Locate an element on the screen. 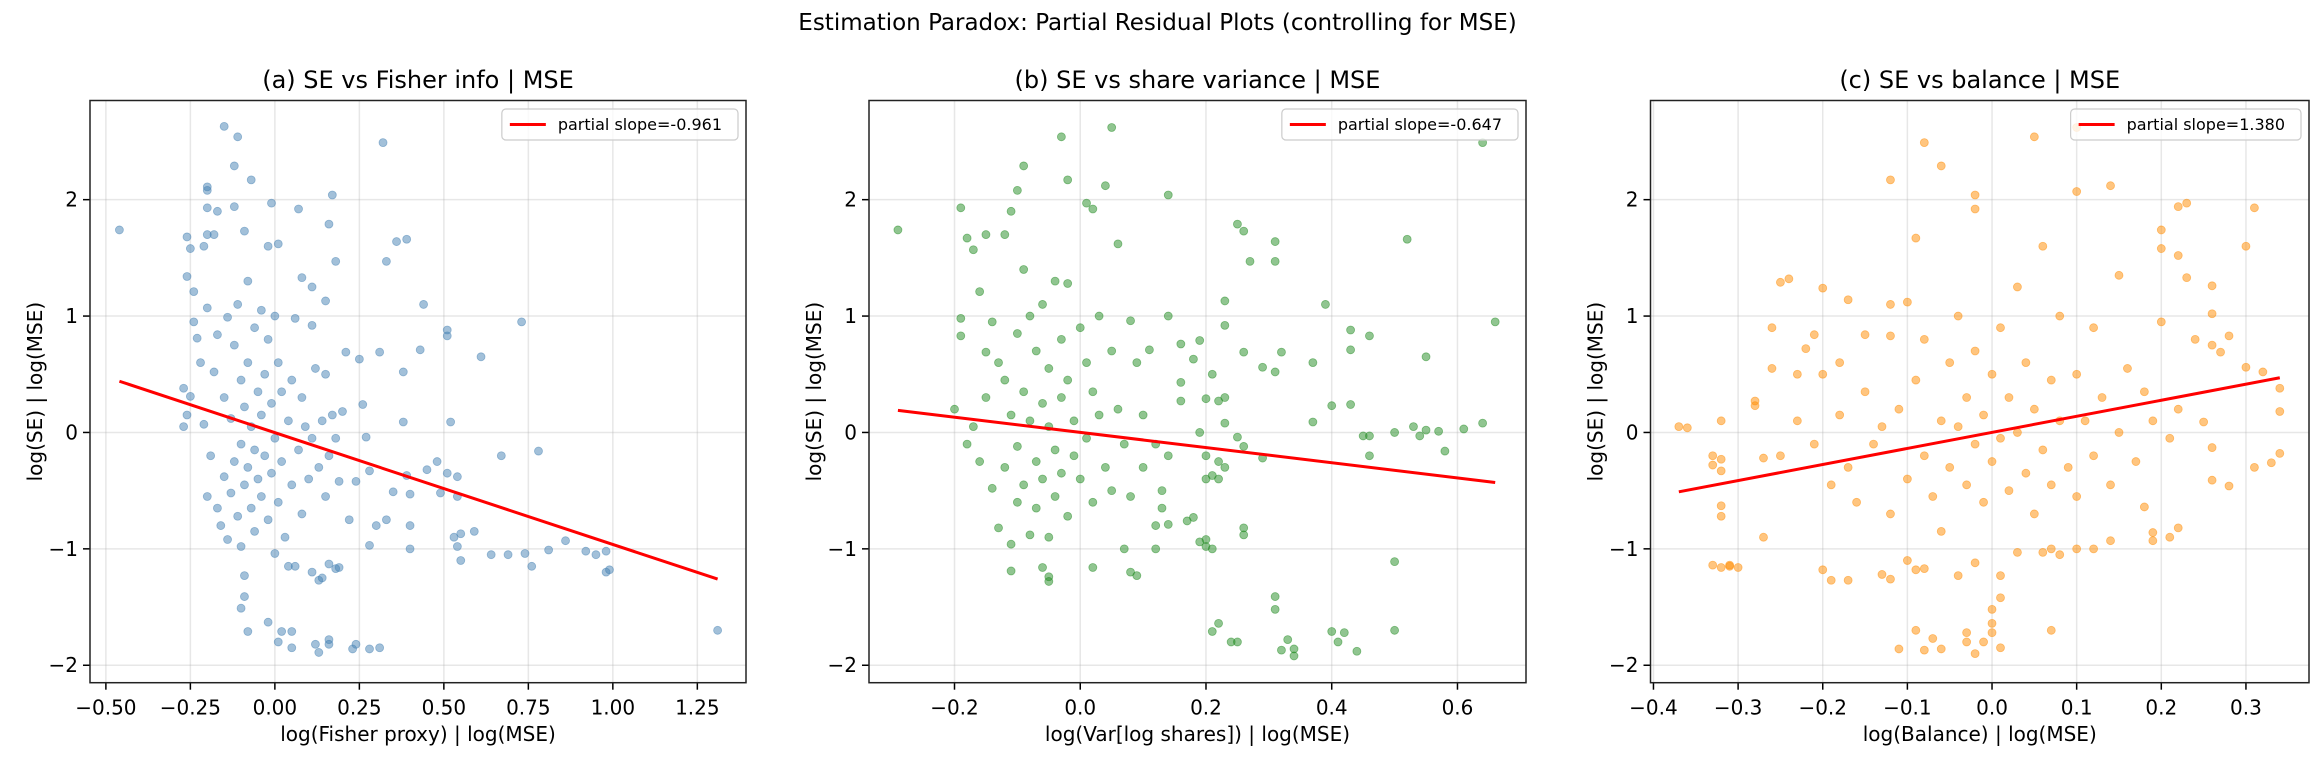 This screenshot has width=2315, height=762. x-tick-label: 0.75 is located at coordinates (528, 708).